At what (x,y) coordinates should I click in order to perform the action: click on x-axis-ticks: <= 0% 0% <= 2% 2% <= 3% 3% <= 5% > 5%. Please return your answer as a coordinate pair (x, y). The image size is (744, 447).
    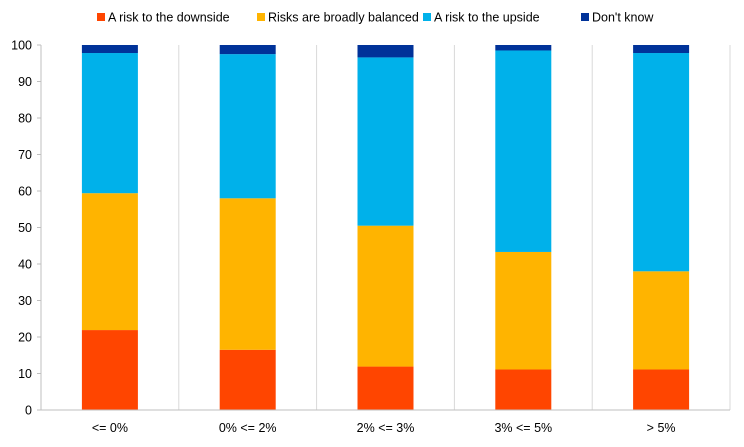
    Looking at the image, I should click on (384, 428).